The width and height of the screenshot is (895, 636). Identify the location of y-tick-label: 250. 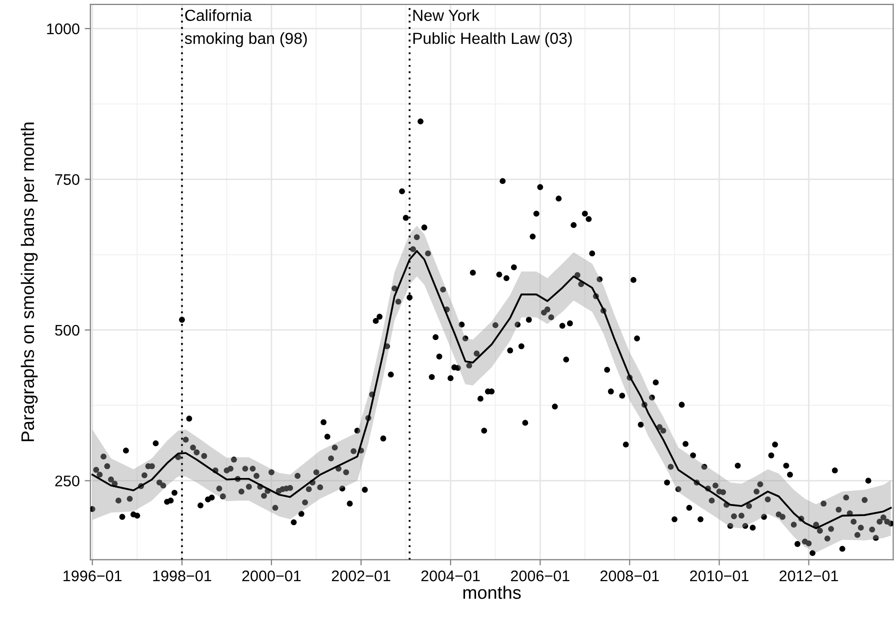
(67, 481).